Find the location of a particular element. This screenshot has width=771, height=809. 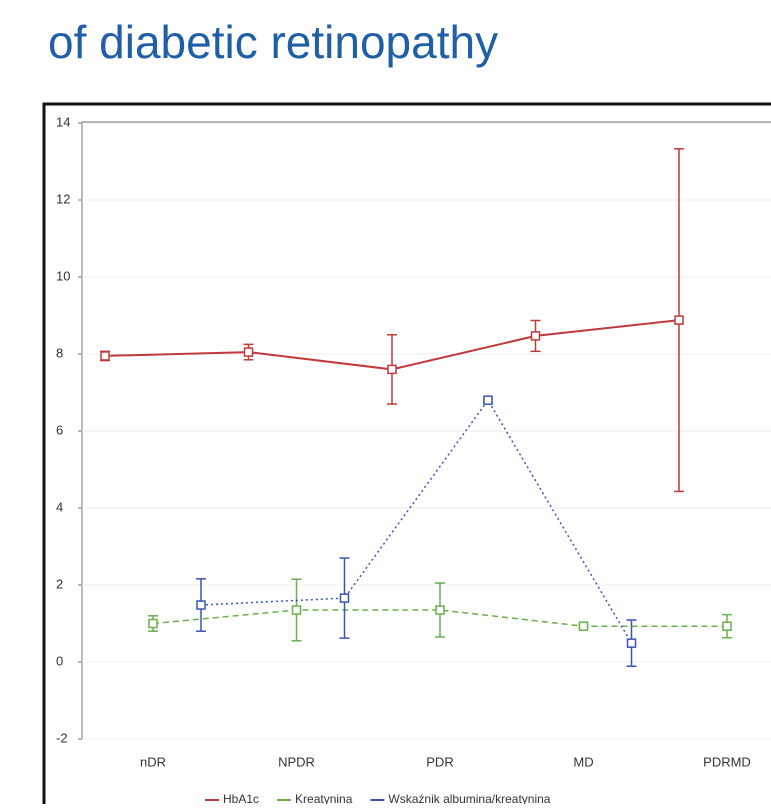

y-tick-label: 6 is located at coordinates (59, 429).